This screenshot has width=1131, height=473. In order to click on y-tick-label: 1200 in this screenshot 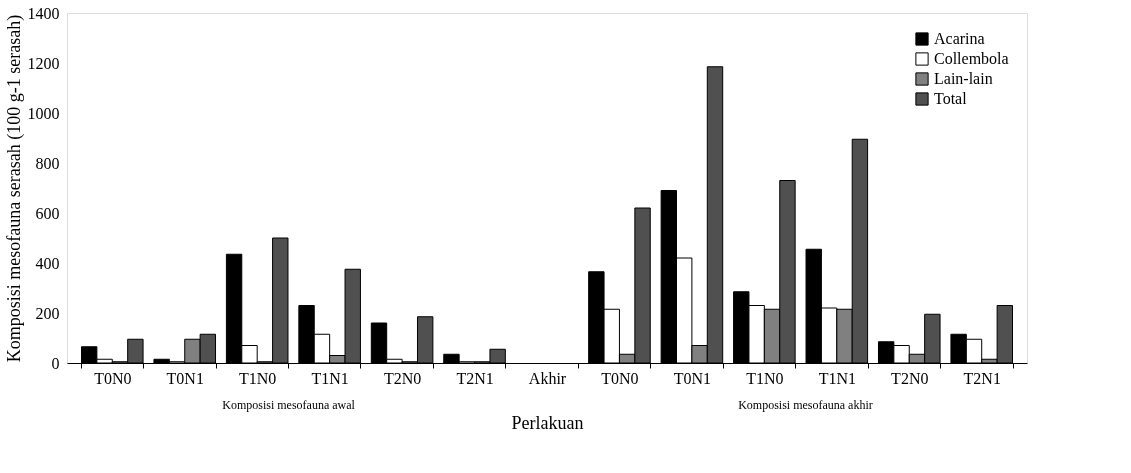, I will do `click(43, 63)`.